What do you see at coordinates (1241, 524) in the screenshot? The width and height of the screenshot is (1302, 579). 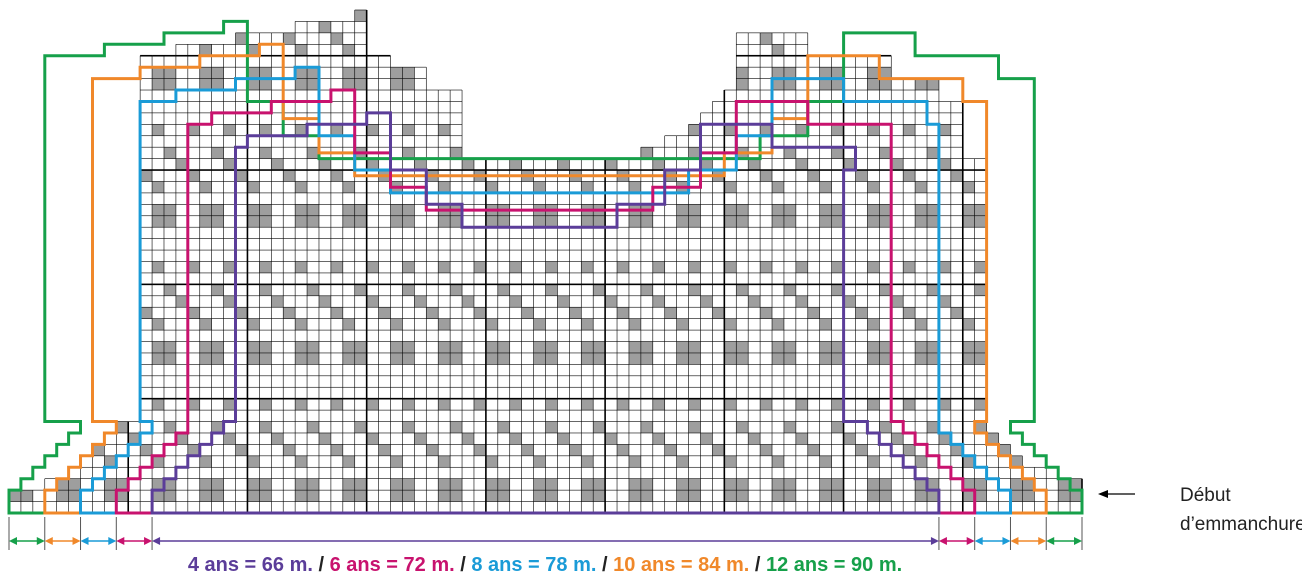 I see `annotation-line-2: d’emmanchure` at bounding box center [1241, 524].